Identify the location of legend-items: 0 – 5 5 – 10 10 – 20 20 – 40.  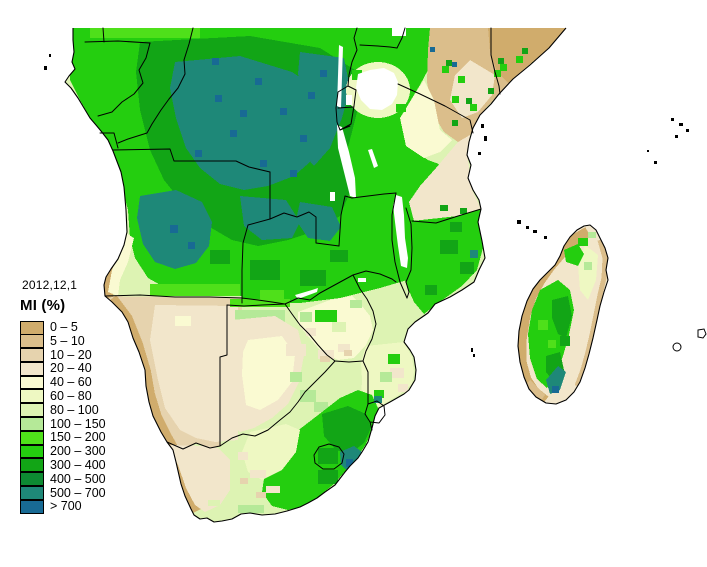
(63, 417).